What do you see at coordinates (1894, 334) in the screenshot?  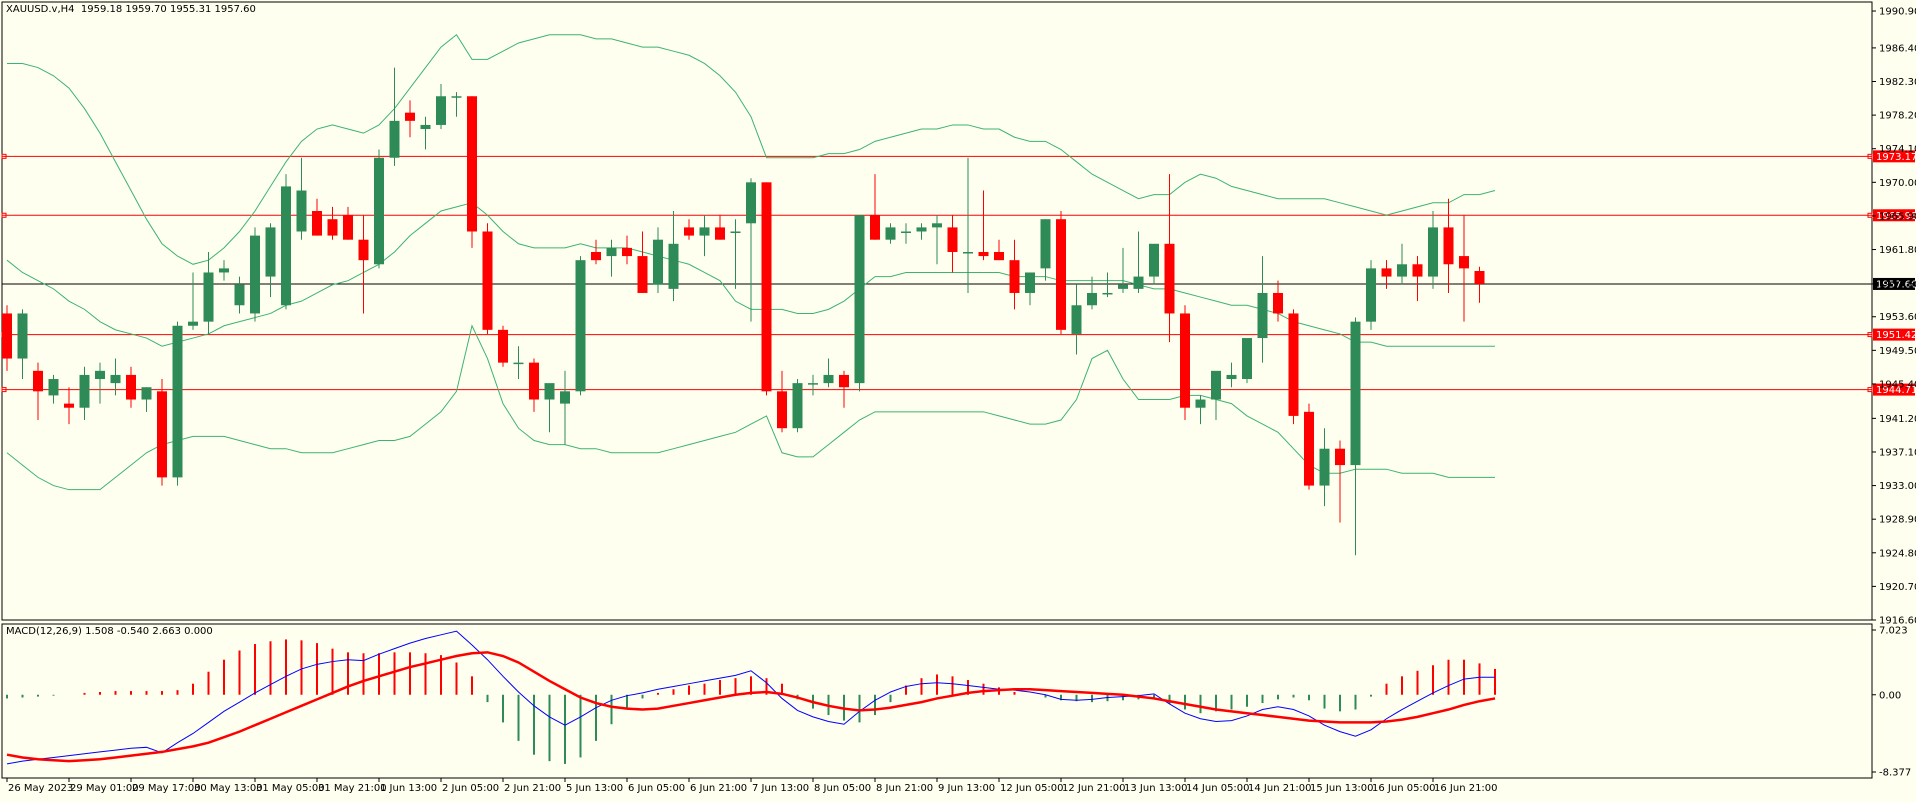 I see `level-price-tag` at bounding box center [1894, 334].